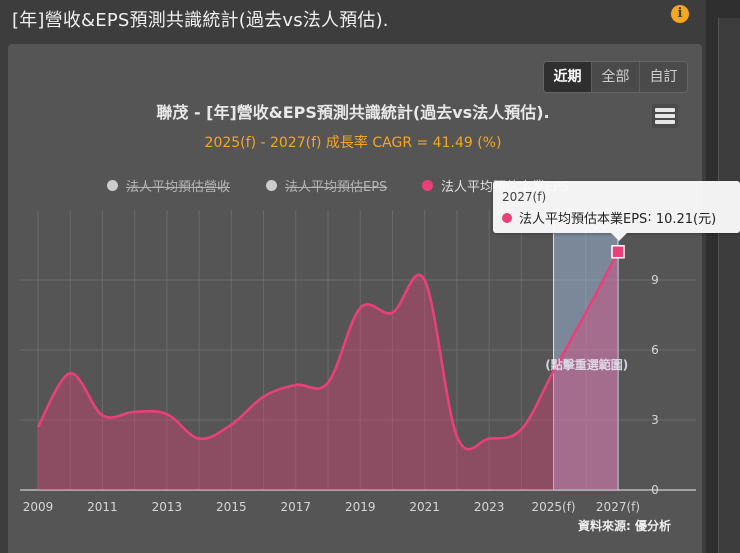  What do you see at coordinates (618, 252) in the screenshot?
I see `highlighted-data-point` at bounding box center [618, 252].